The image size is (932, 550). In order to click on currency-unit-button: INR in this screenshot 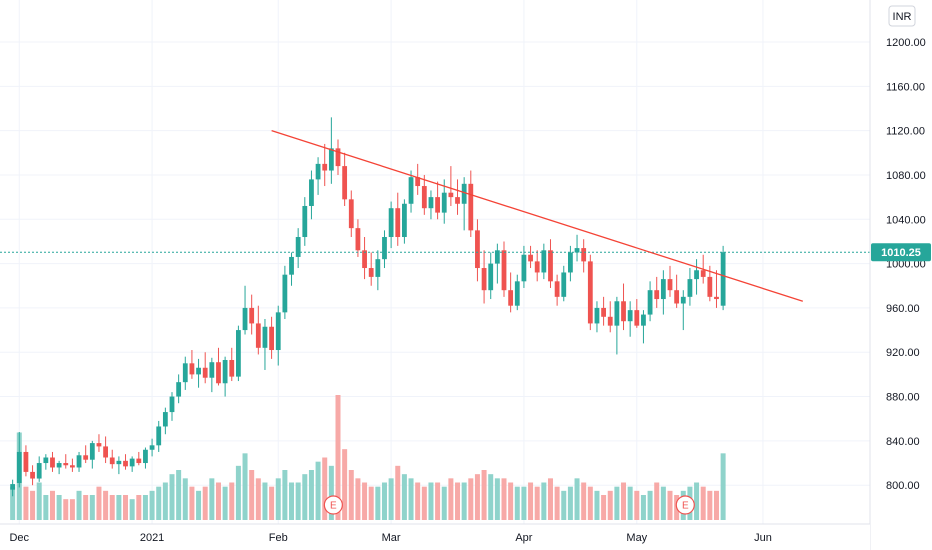, I will do `click(902, 16)`.